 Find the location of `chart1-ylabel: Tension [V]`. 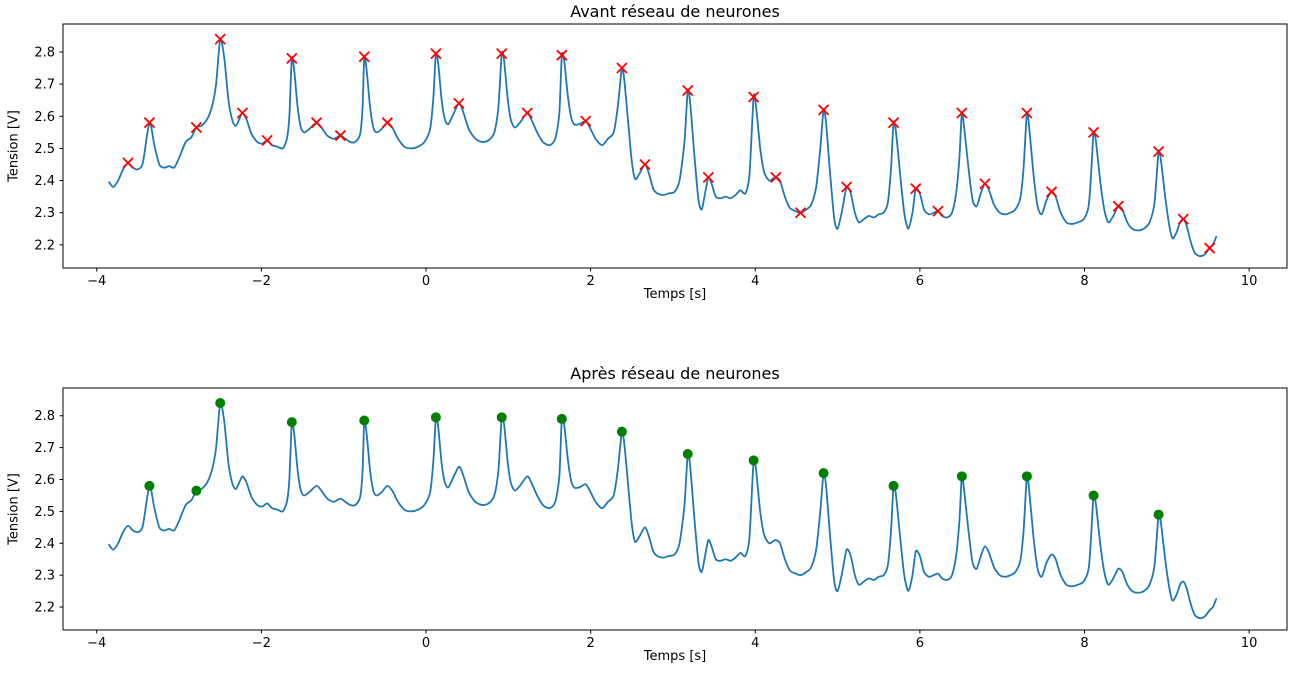

chart1-ylabel: Tension [V] is located at coordinates (14, 146).